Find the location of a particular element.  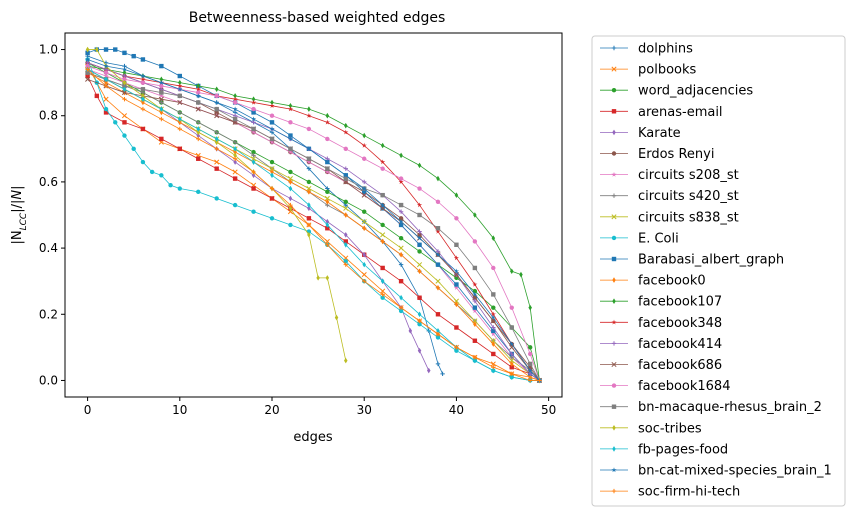

legend-label: bn-cat-mixed-species_brain_1 is located at coordinates (735, 471).